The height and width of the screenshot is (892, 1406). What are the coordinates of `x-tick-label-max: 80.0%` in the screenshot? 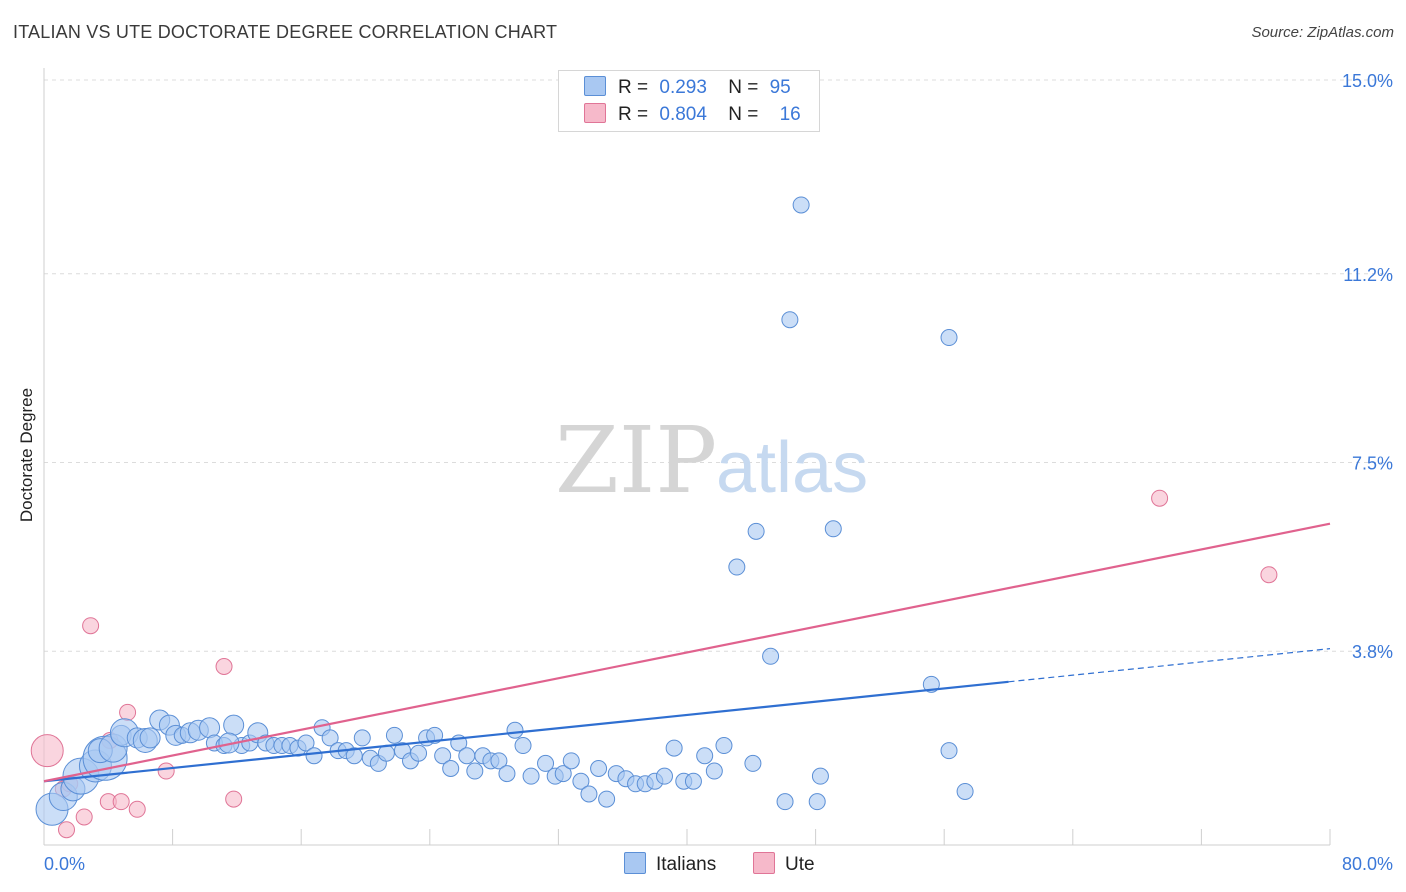 It's located at (1367, 864).